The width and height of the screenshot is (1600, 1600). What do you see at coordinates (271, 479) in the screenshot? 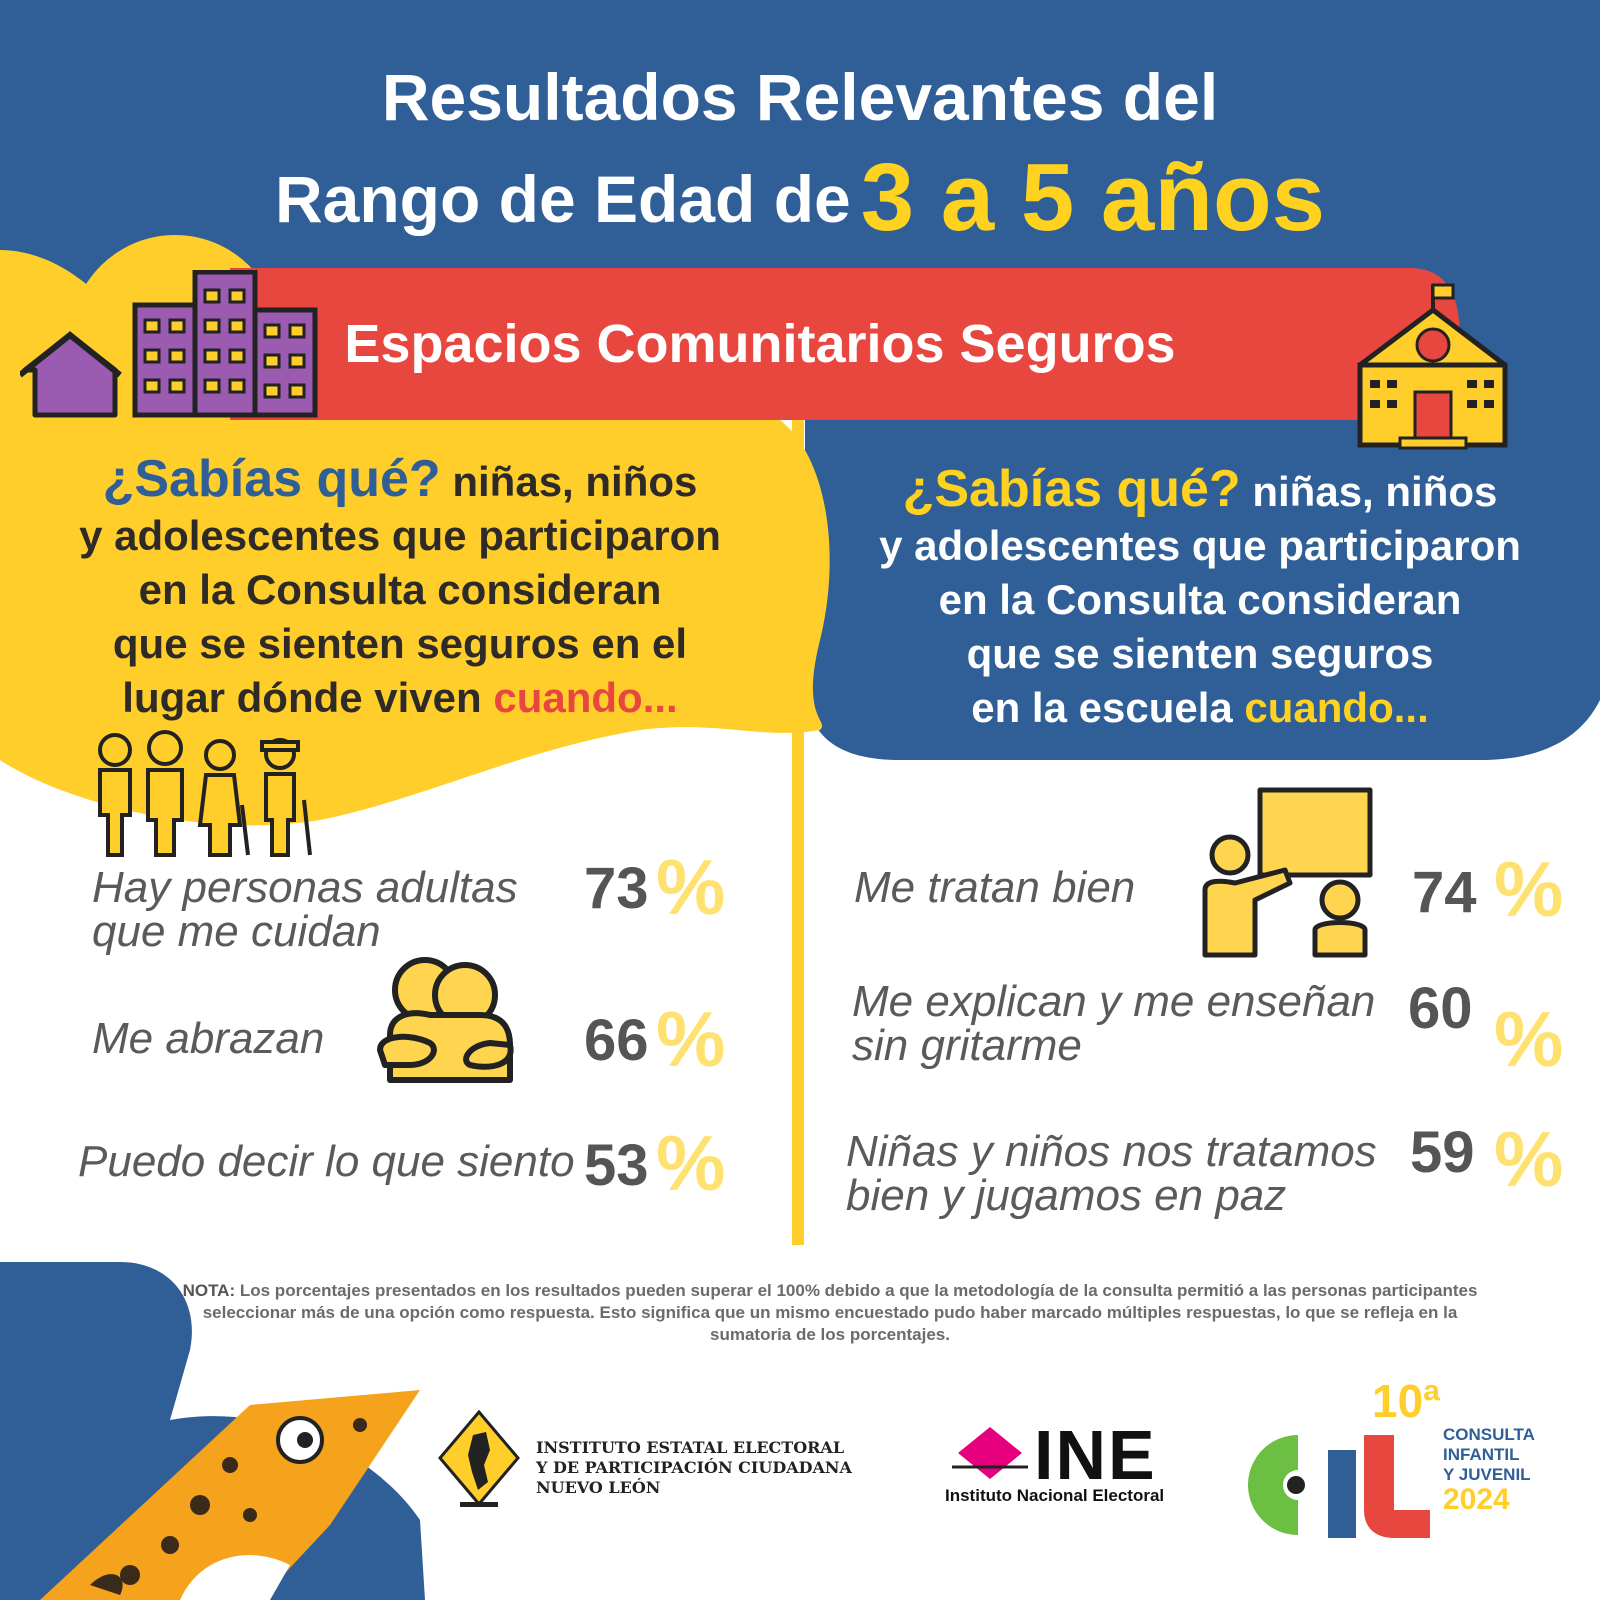
I see `left-question-lead: ¿Sabías qué?` at bounding box center [271, 479].